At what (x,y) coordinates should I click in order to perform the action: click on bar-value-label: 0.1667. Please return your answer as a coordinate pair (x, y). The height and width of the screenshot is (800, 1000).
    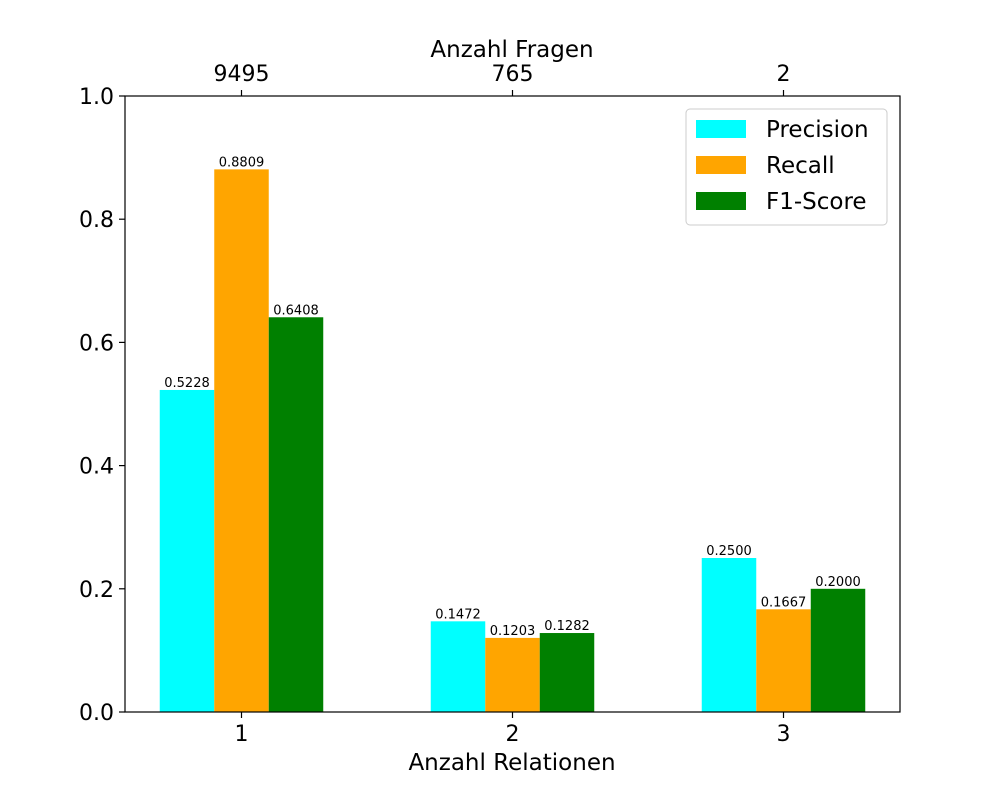
    Looking at the image, I should click on (784, 602).